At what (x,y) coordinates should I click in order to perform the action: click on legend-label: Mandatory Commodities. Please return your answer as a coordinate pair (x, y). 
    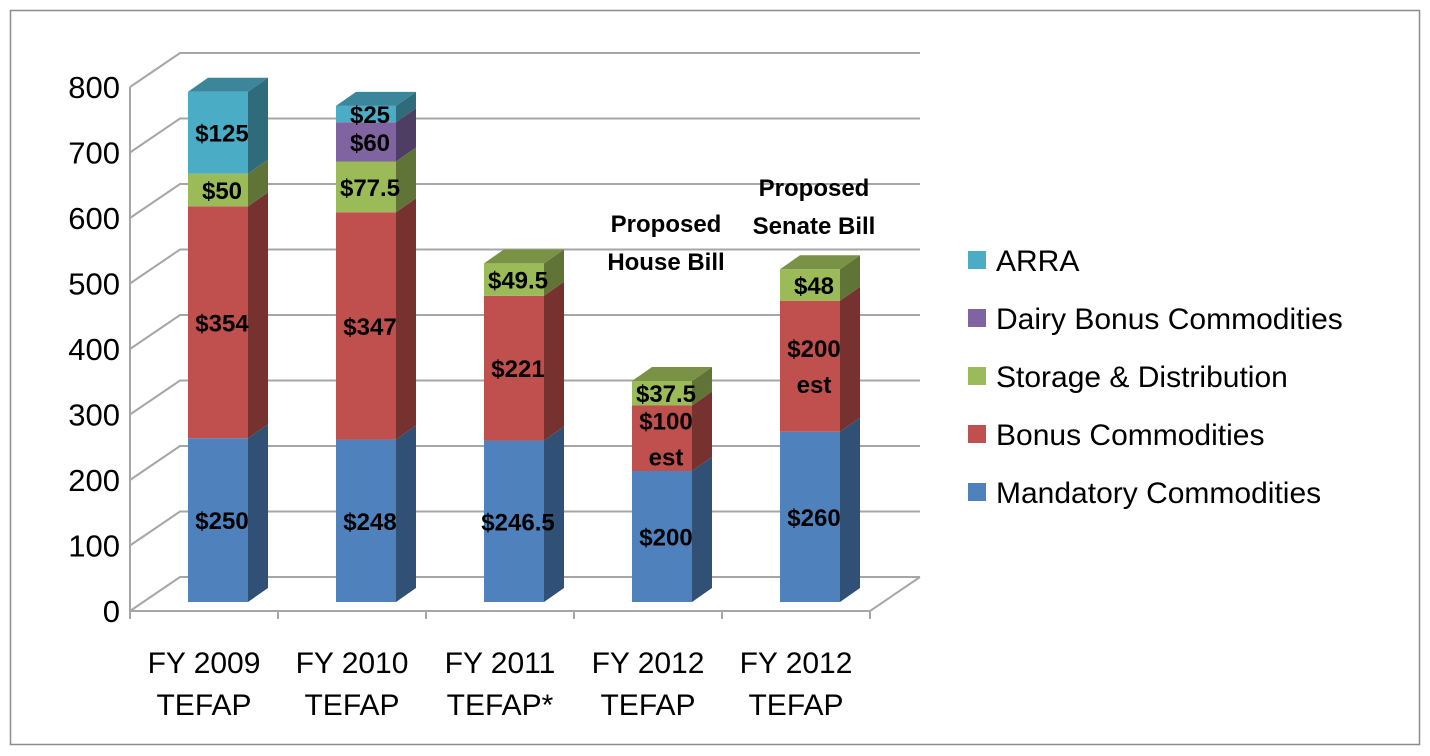
    Looking at the image, I should click on (1158, 493).